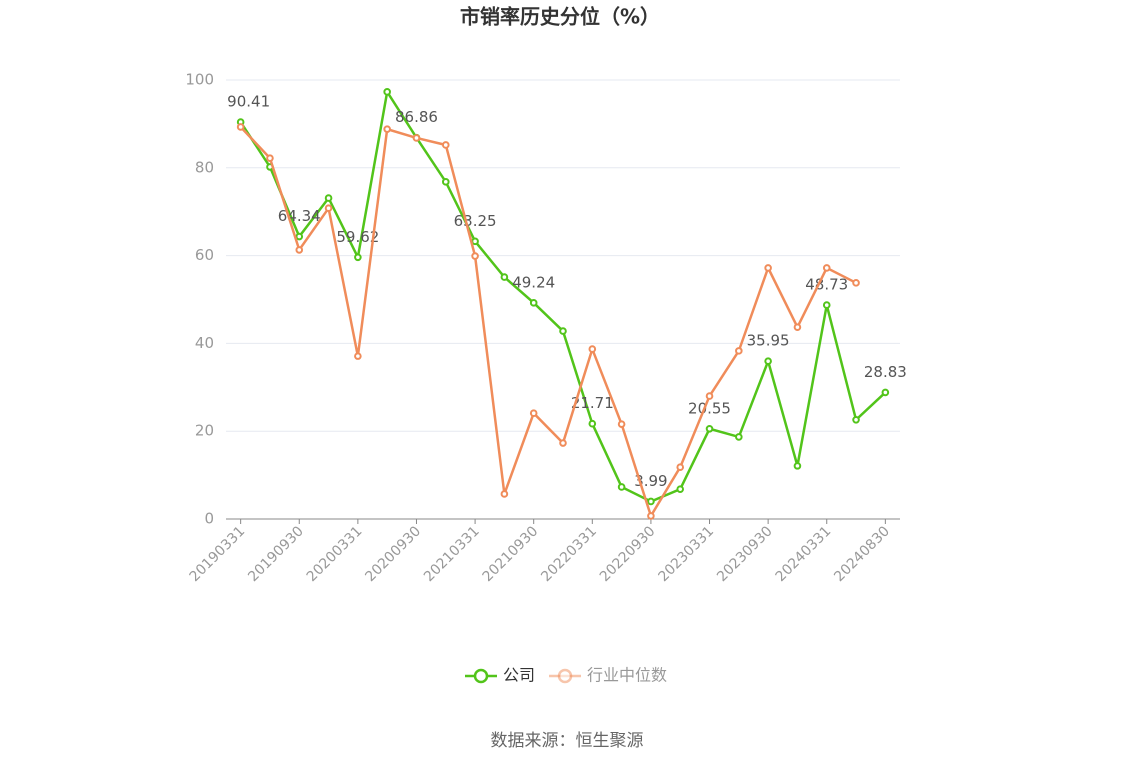  I want to click on data-label: 3.99, so click(650, 481).